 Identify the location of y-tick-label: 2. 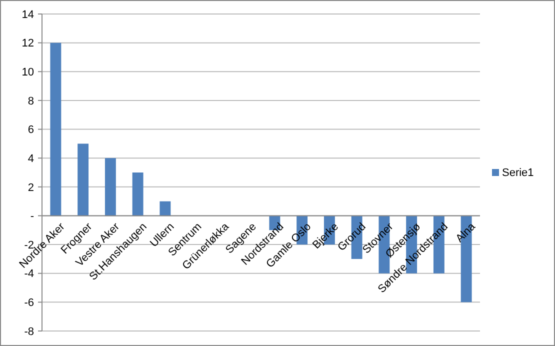
(31, 188).